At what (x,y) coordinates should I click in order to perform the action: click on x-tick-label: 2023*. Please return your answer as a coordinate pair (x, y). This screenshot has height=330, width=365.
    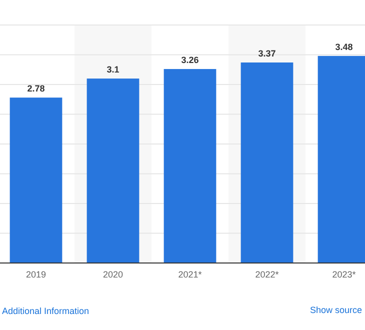
    Looking at the image, I should click on (344, 275).